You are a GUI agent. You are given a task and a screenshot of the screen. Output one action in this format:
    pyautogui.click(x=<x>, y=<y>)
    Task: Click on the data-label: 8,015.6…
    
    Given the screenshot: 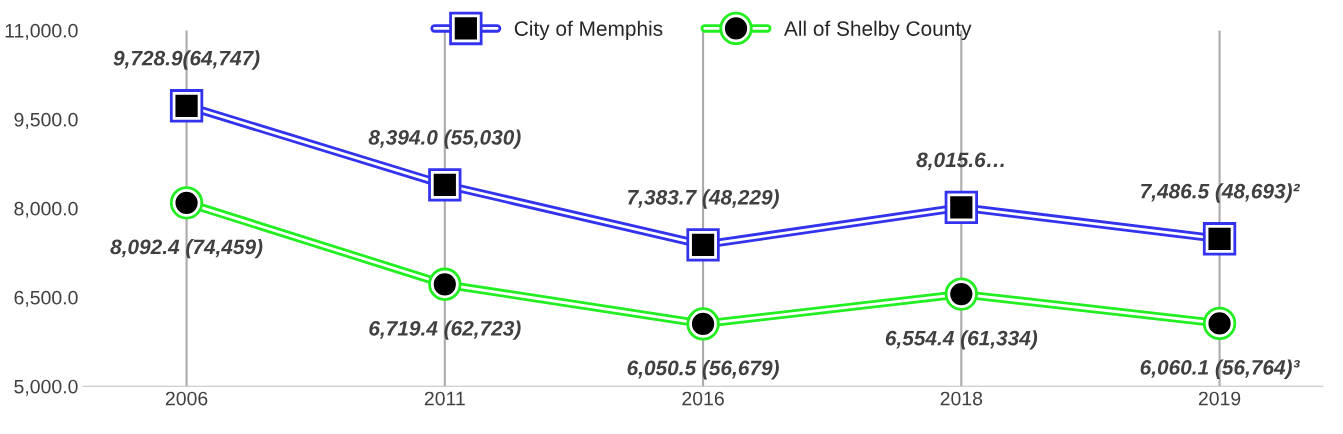 What is the action you would take?
    pyautogui.click(x=960, y=161)
    